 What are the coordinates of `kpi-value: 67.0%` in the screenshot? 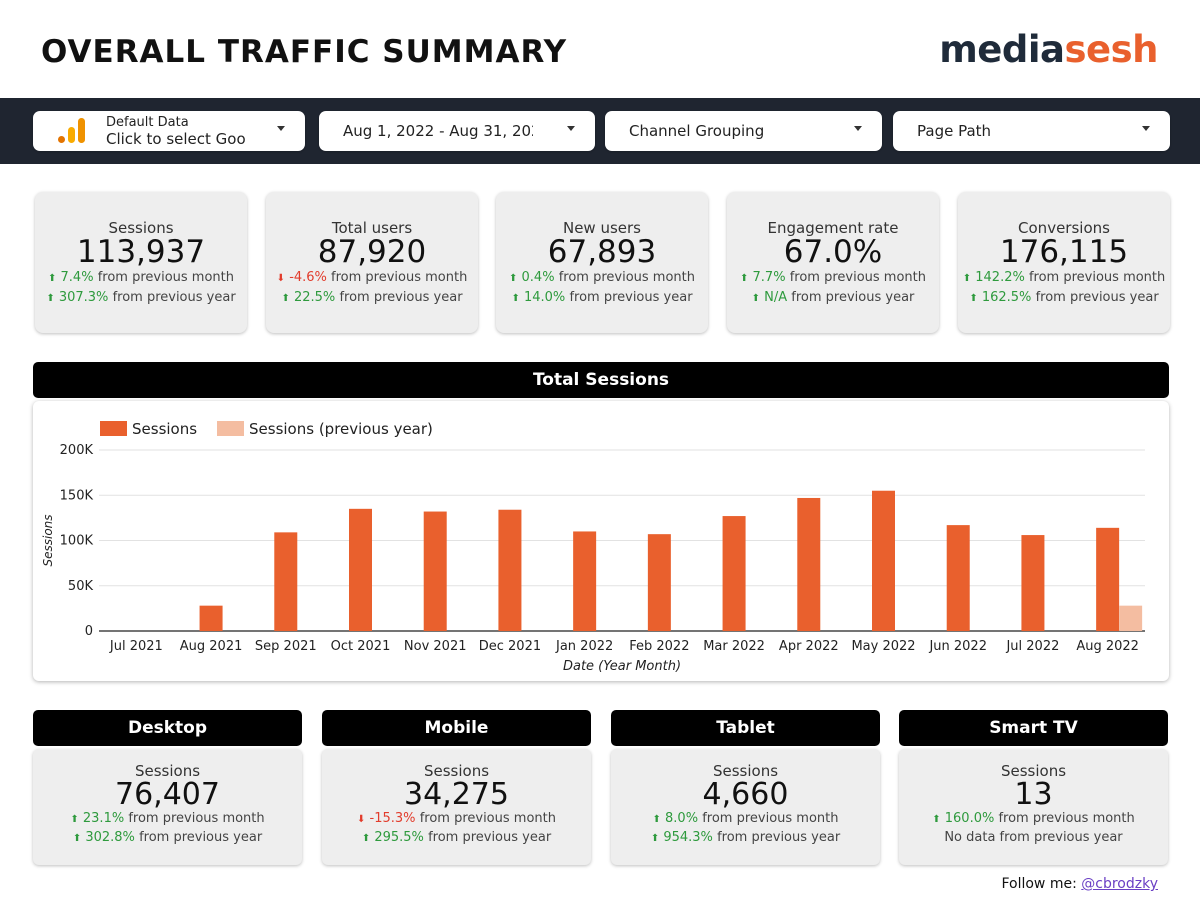 It's located at (833, 252).